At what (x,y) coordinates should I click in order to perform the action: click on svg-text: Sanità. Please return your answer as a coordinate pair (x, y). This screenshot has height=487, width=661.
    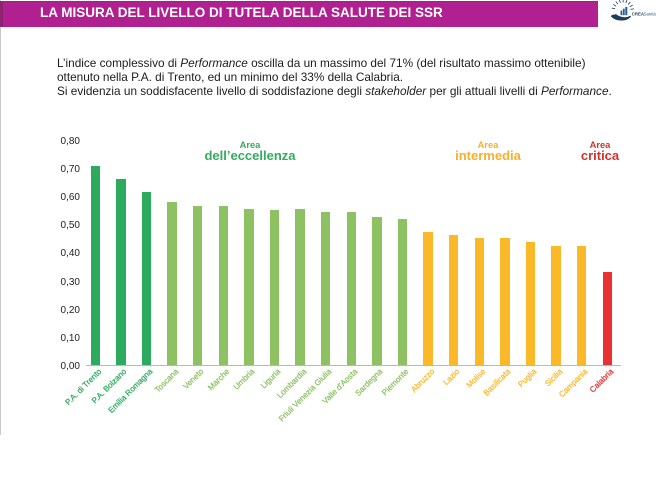
    Looking at the image, I should click on (650, 13).